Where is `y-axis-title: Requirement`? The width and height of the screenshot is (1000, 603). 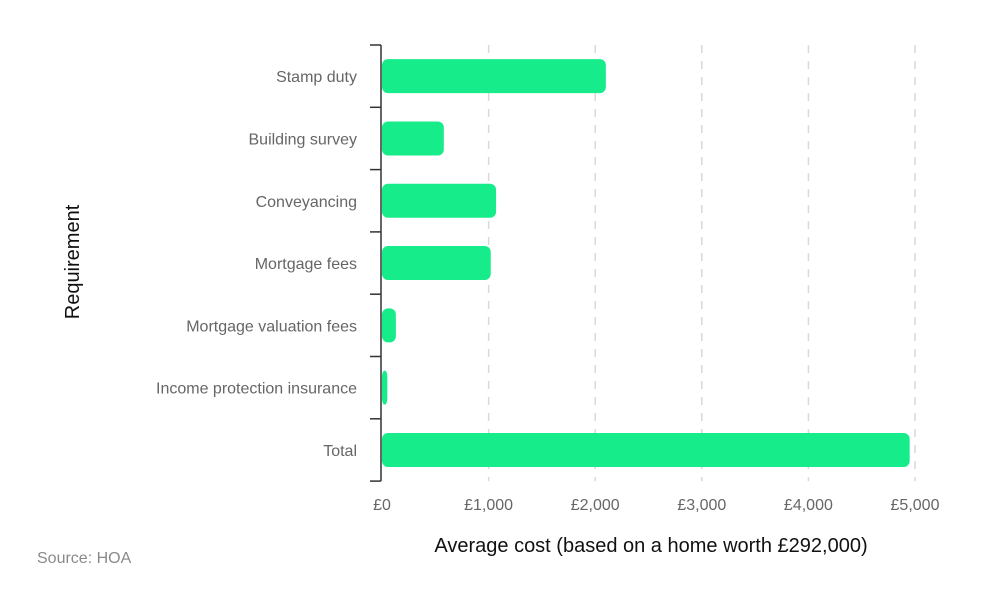 y-axis-title: Requirement is located at coordinates (73, 261).